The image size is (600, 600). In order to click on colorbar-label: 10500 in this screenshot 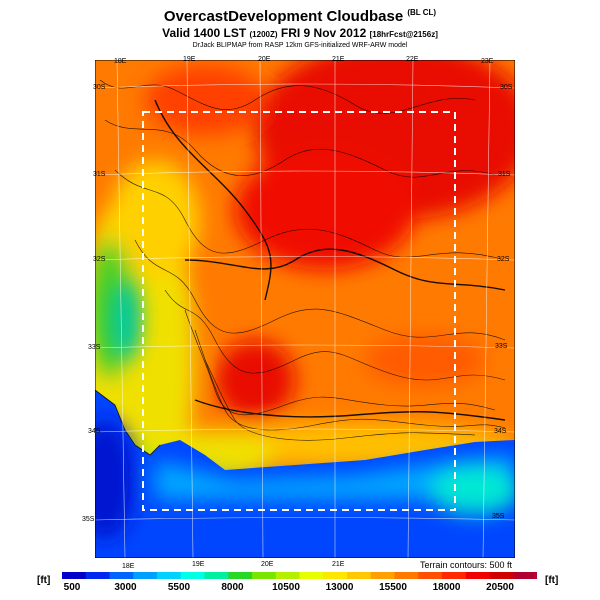, I will do `click(286, 587)`.